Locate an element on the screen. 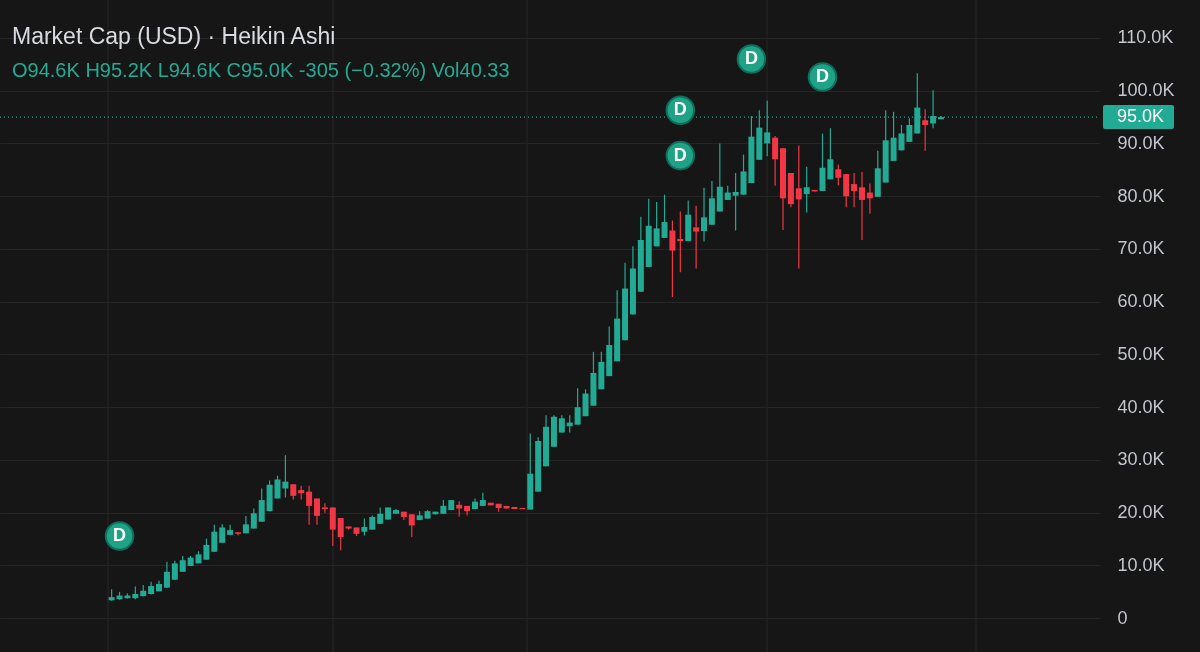 This screenshot has height=652, width=1200. y-tick-label: 110.0K is located at coordinates (1145, 37).